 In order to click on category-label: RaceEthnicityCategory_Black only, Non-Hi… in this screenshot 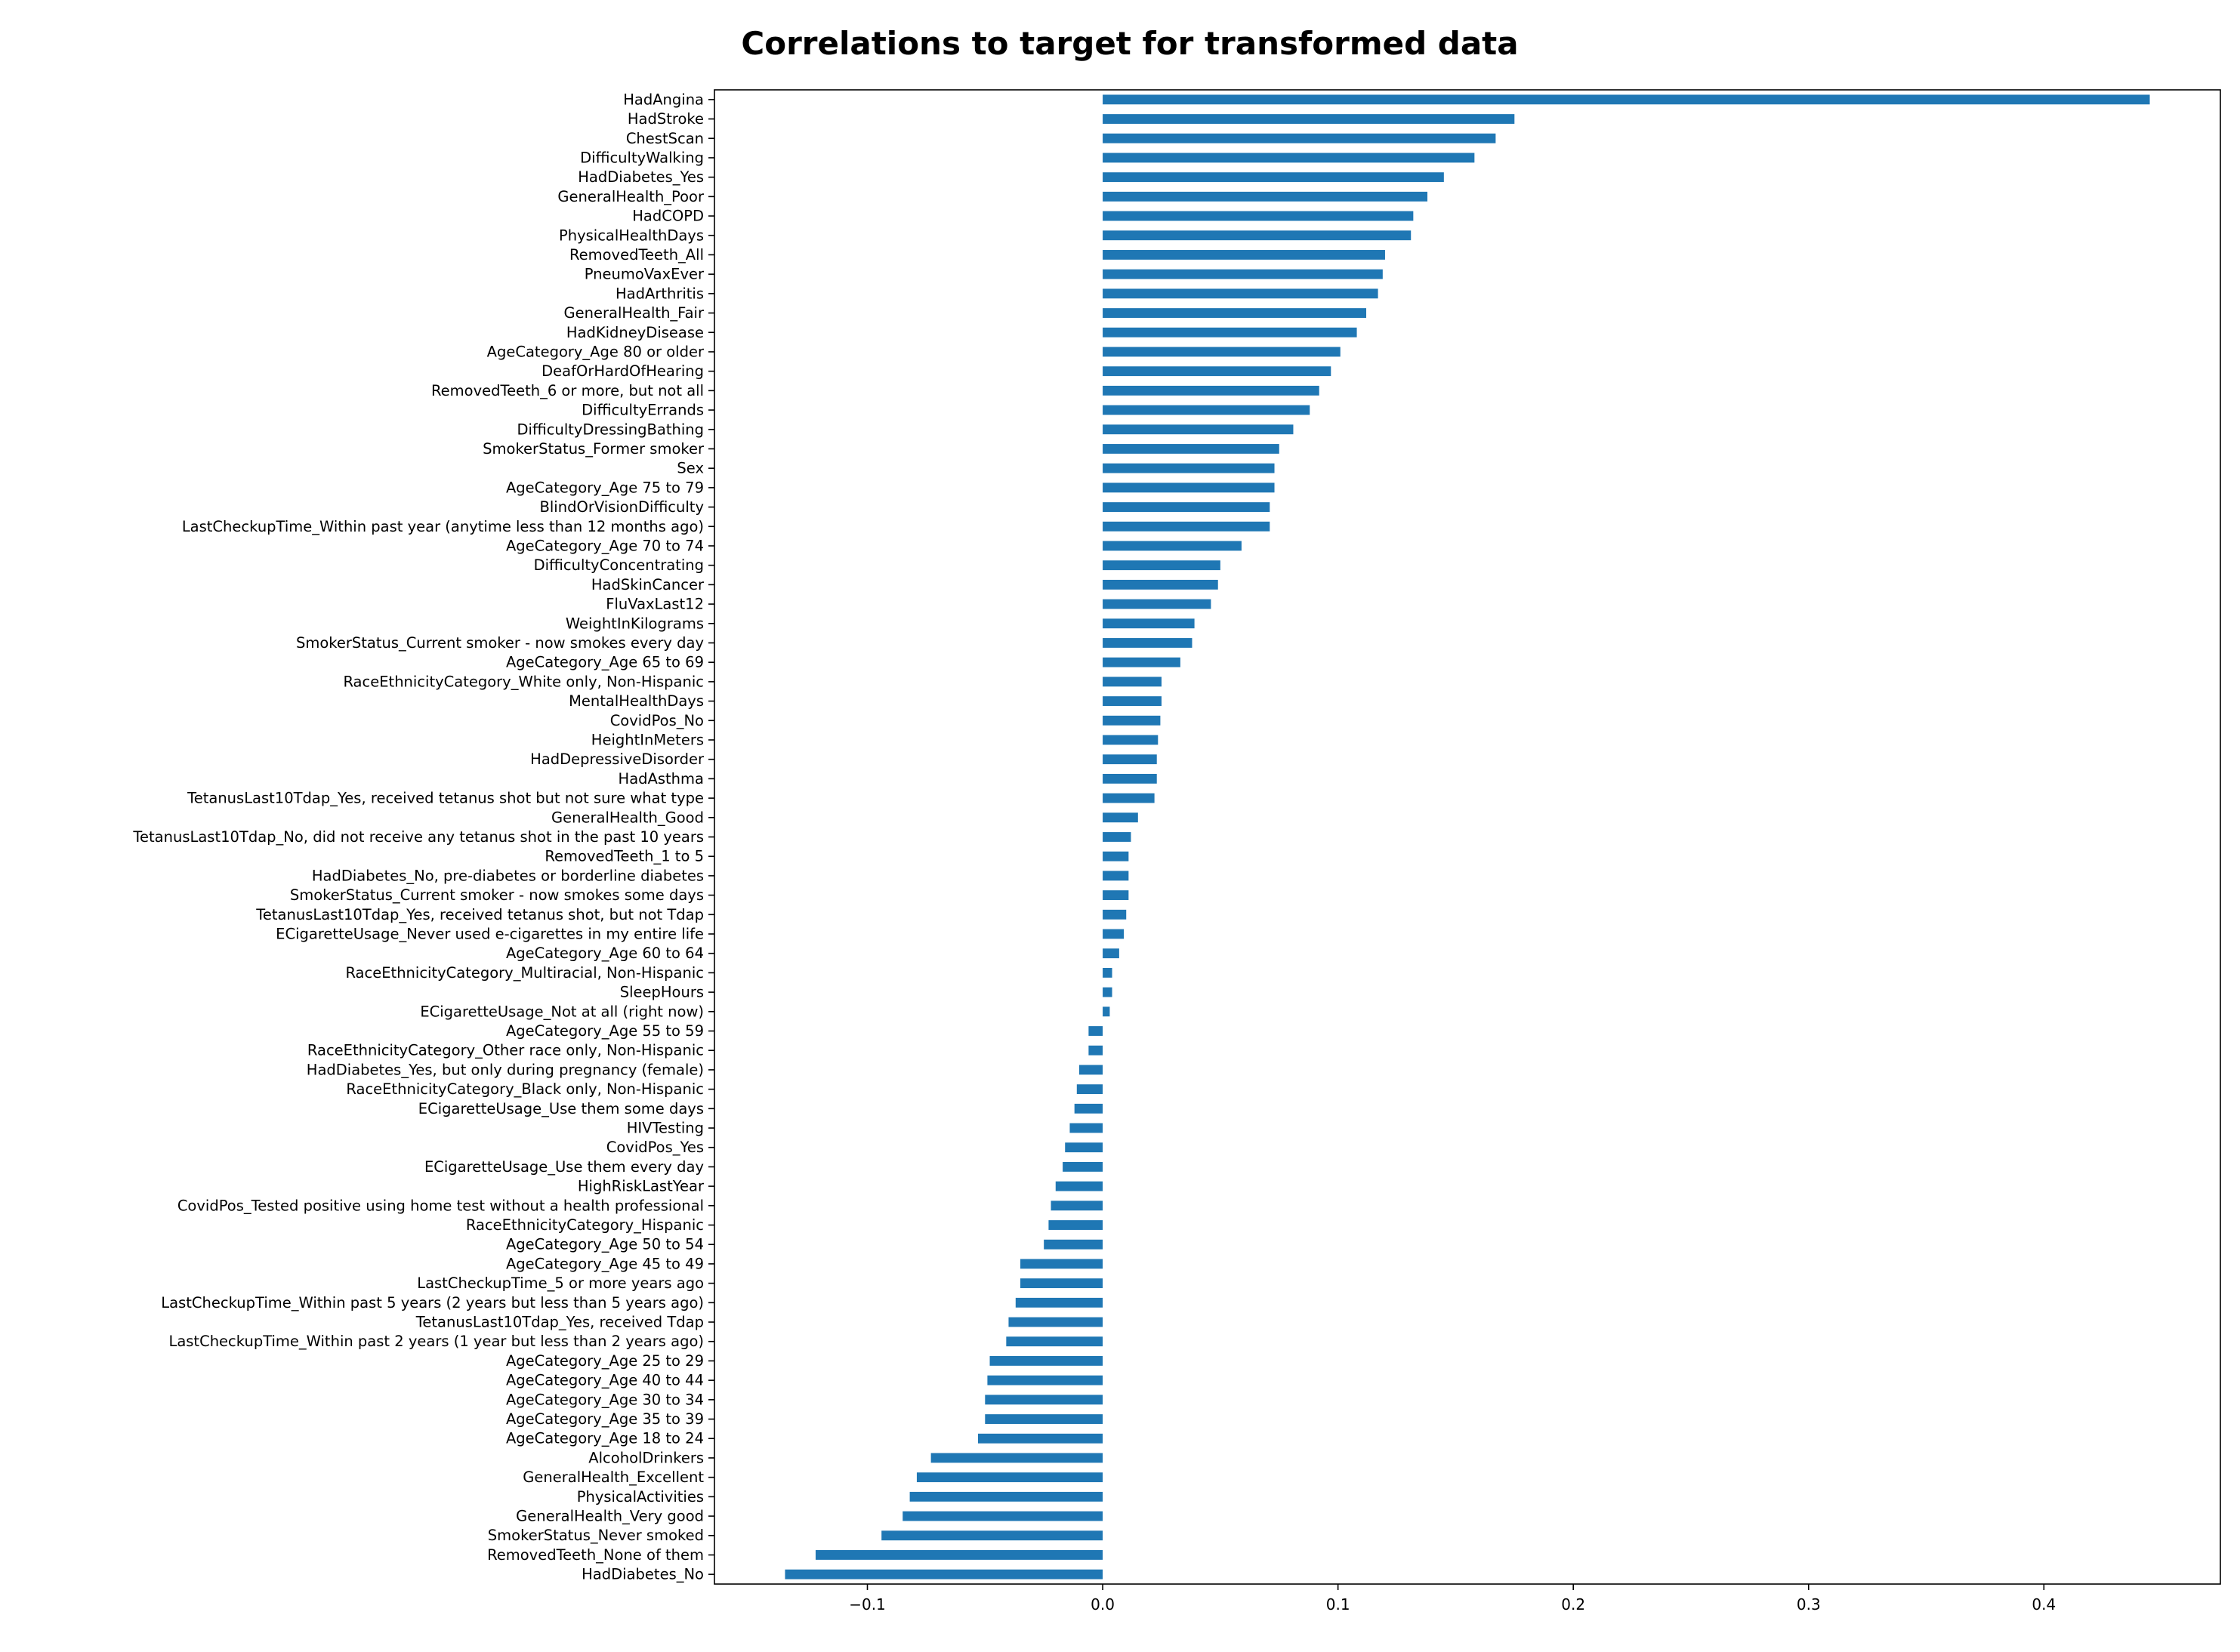, I will do `click(525, 1089)`.